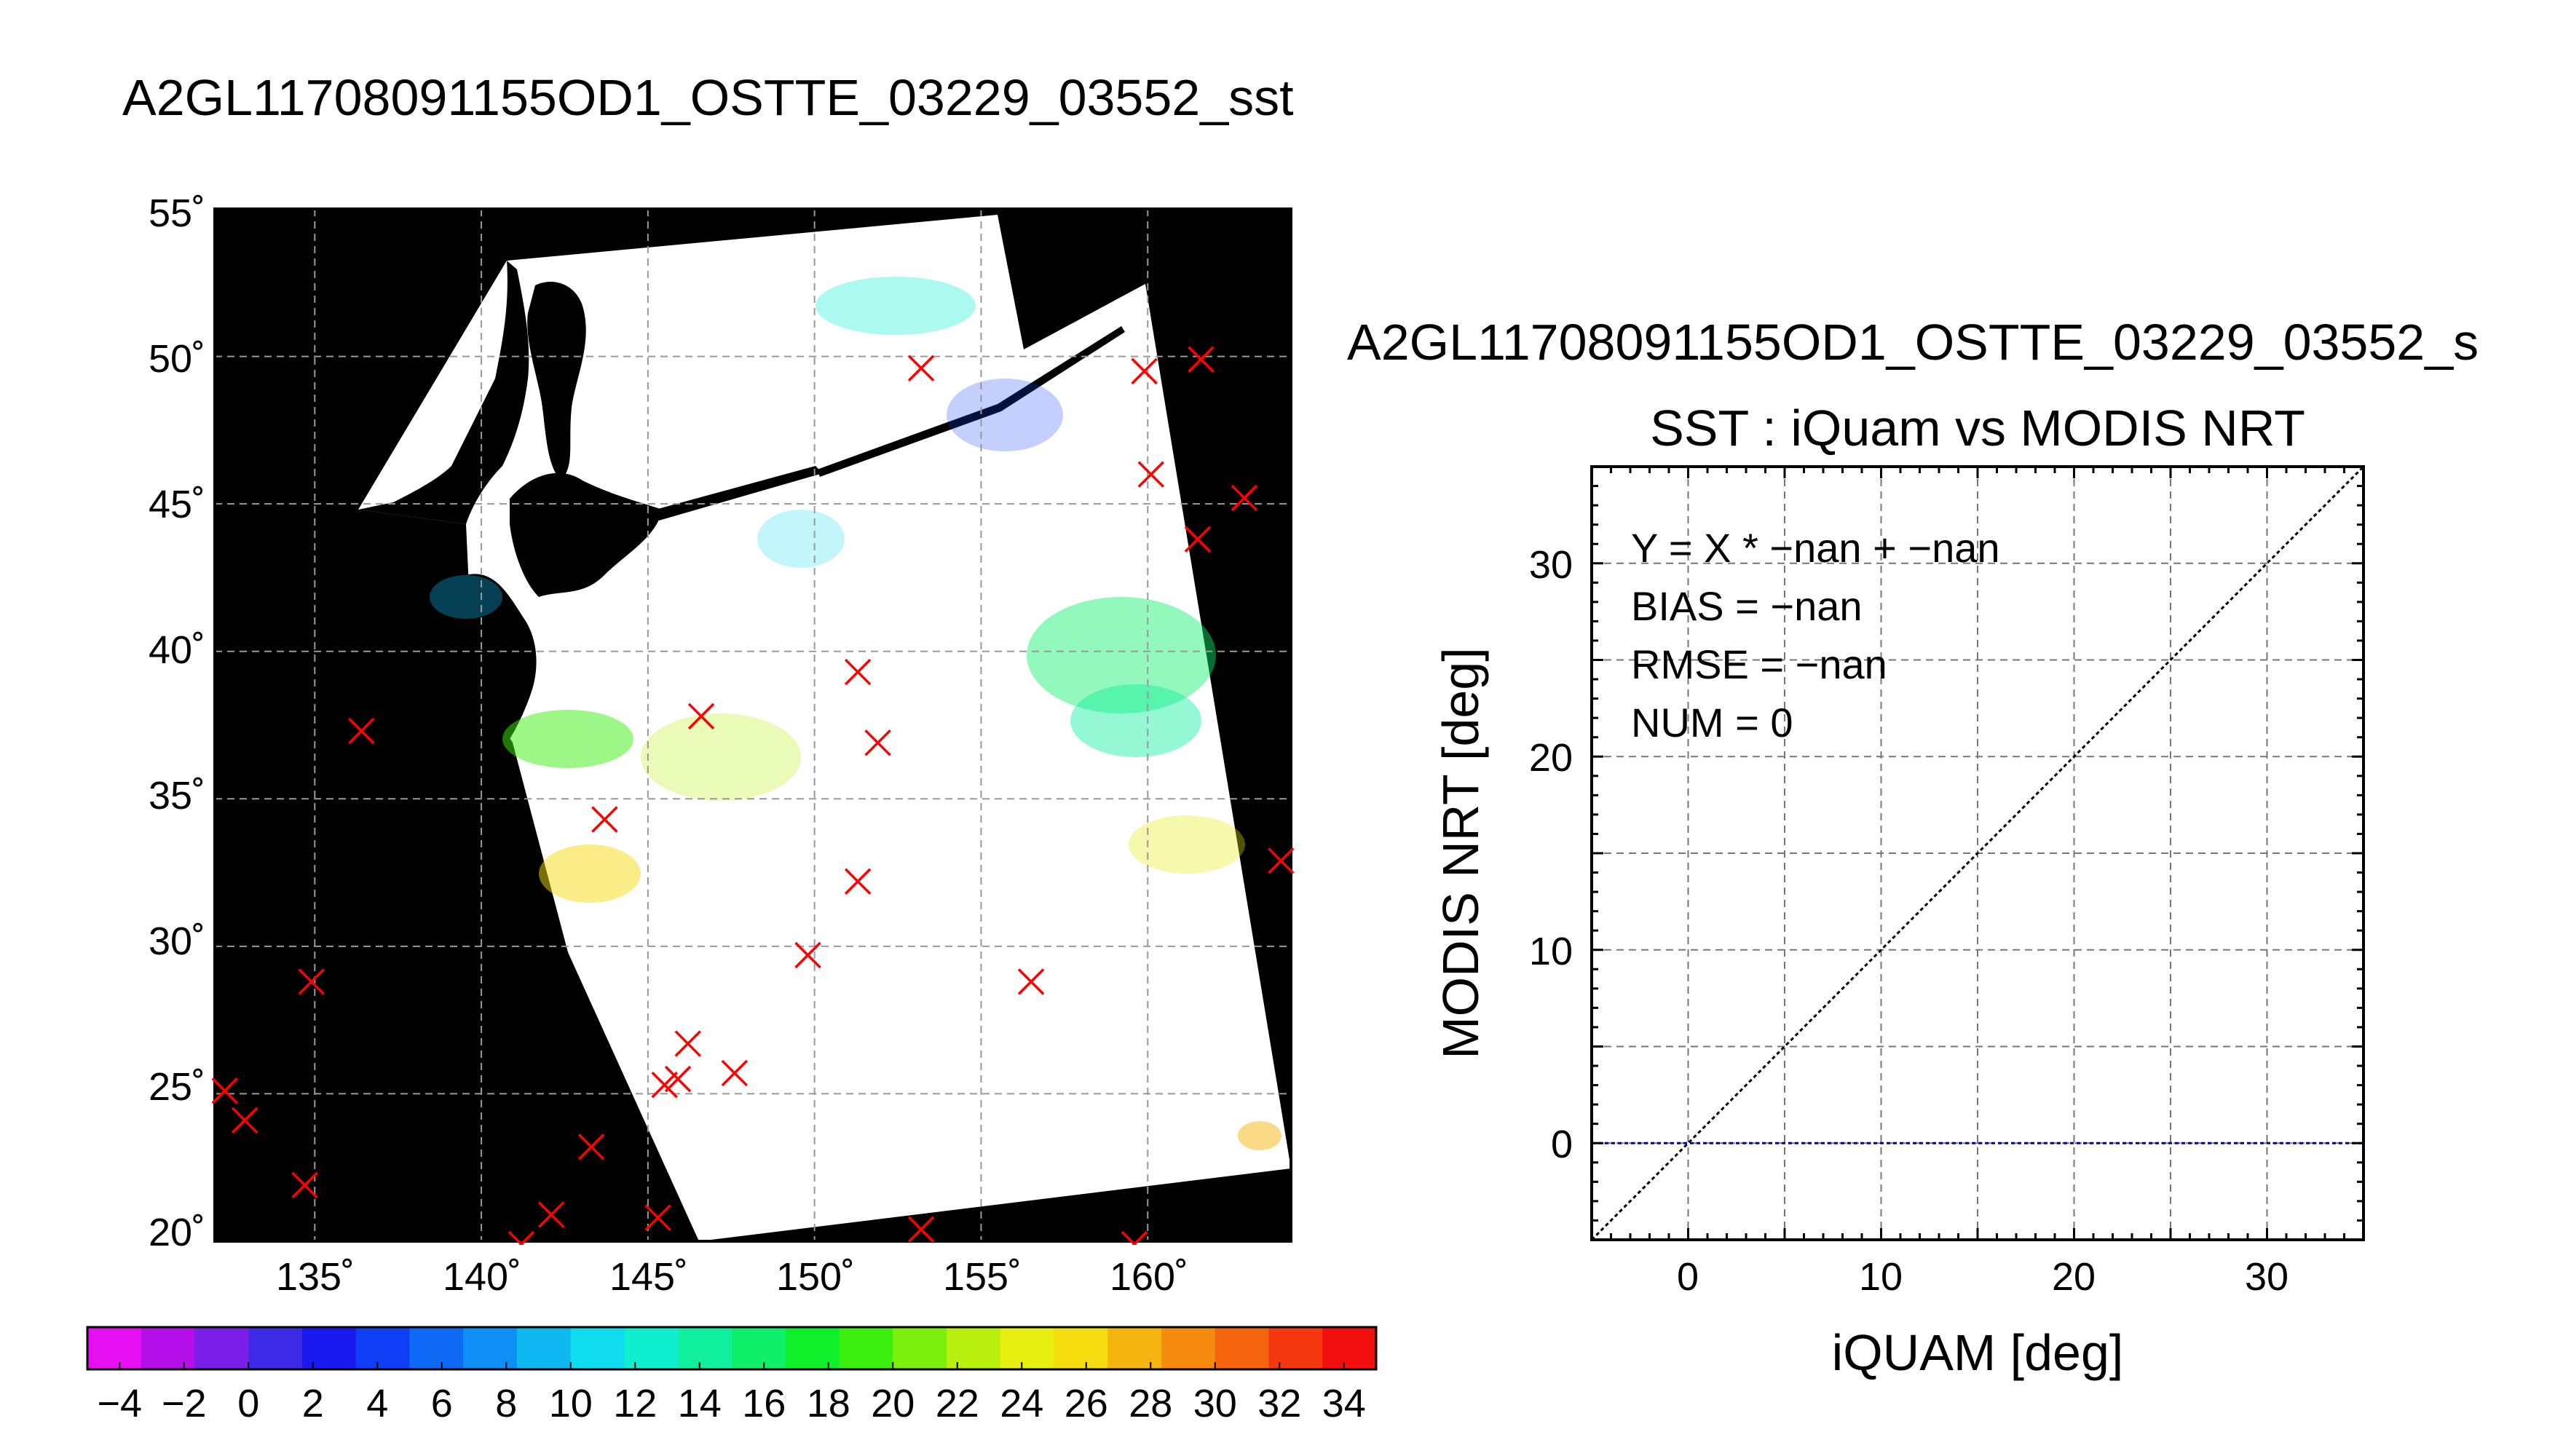 The width and height of the screenshot is (2555, 1456). What do you see at coordinates (248, 1403) in the screenshot?
I see `colorbar-label: 0` at bounding box center [248, 1403].